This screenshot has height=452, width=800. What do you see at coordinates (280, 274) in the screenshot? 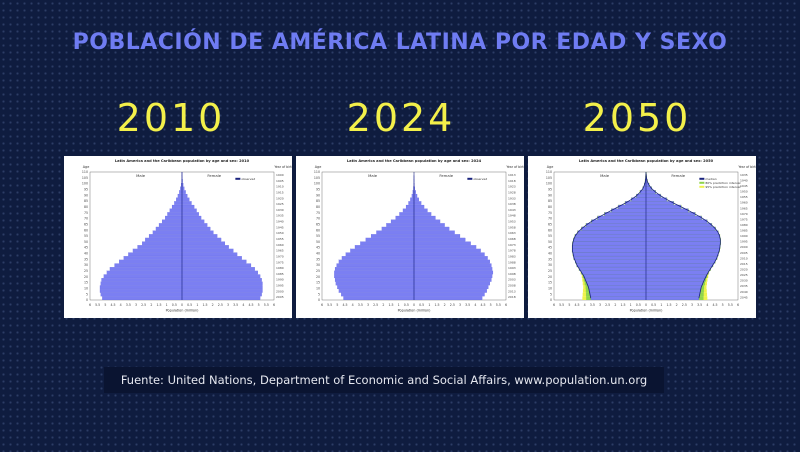
I see `birth-year-tick-label: 1985` at bounding box center [280, 274].